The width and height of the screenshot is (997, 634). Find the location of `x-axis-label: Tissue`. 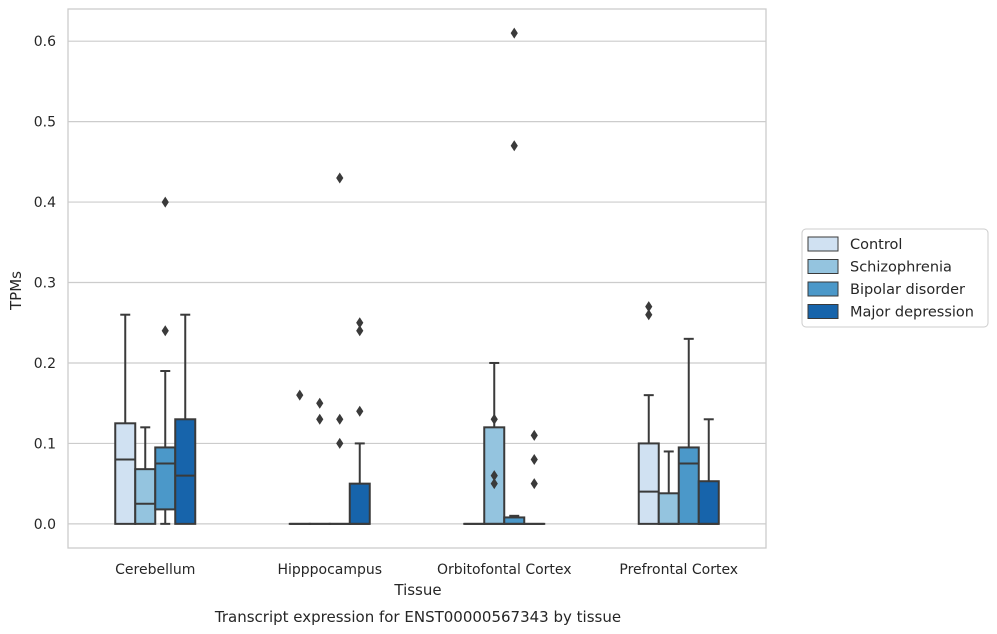

x-axis-label: Tissue is located at coordinates (417, 590).